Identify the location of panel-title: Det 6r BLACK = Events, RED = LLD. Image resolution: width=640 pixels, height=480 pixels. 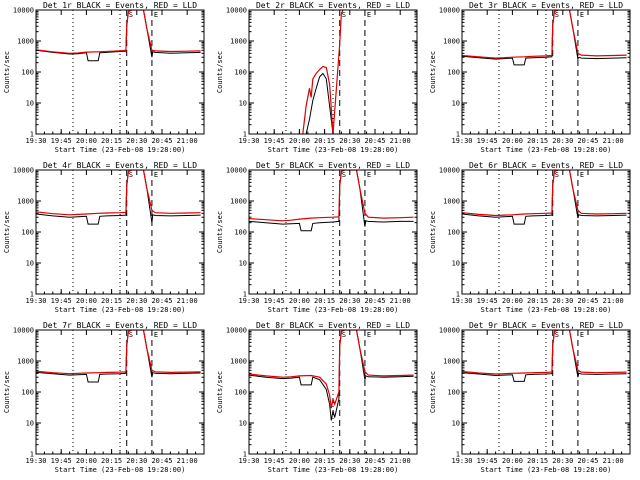
(546, 165).